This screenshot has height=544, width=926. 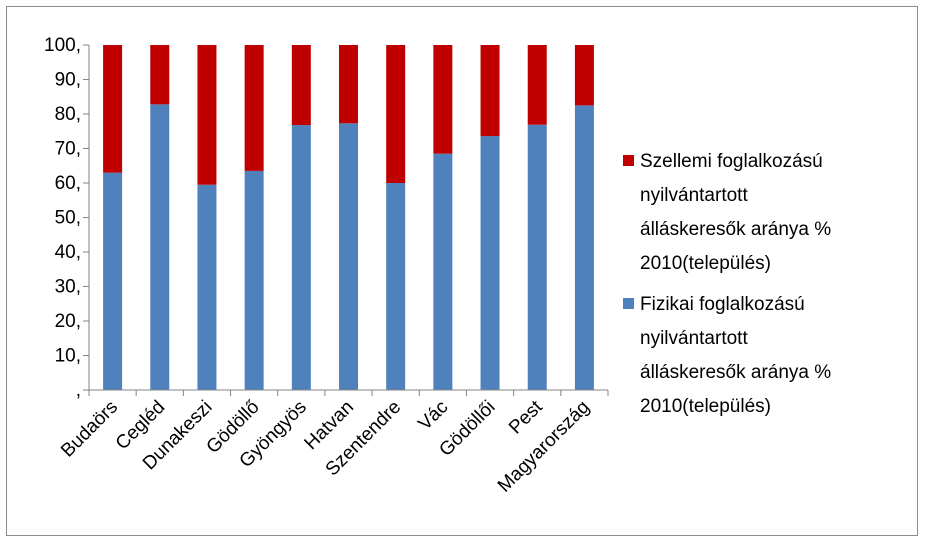 I want to click on y-tick-label-4: 40,, so click(x=68, y=252).